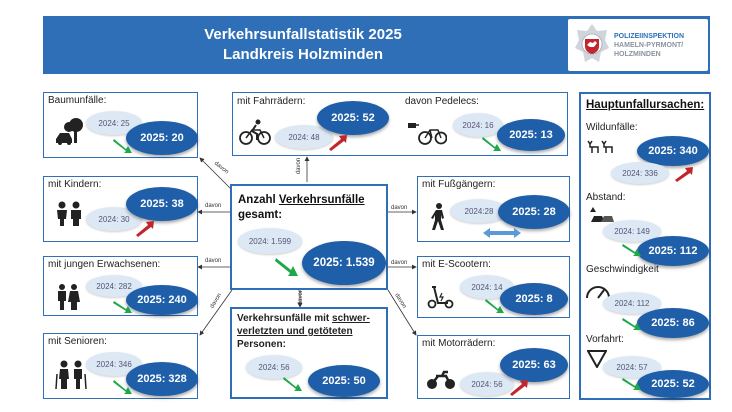 The image size is (732, 412). What do you see at coordinates (605, 339) in the screenshot?
I see `cause-label: Vorfahrt:` at bounding box center [605, 339].